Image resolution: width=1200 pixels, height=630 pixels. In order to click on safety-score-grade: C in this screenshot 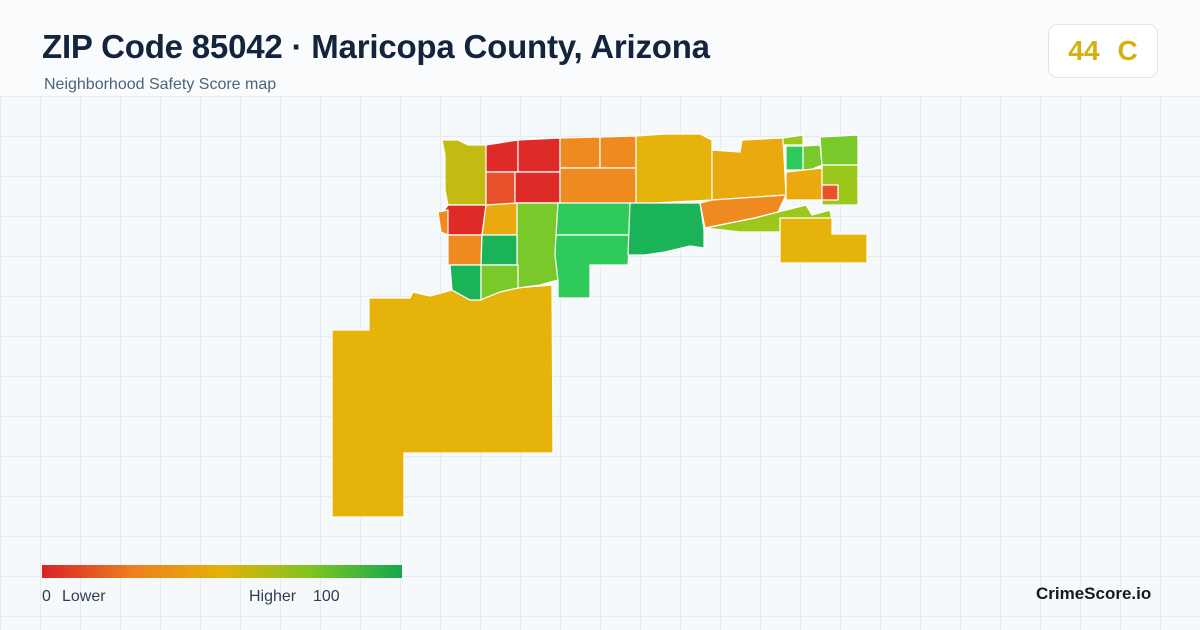, I will do `click(1127, 50)`.